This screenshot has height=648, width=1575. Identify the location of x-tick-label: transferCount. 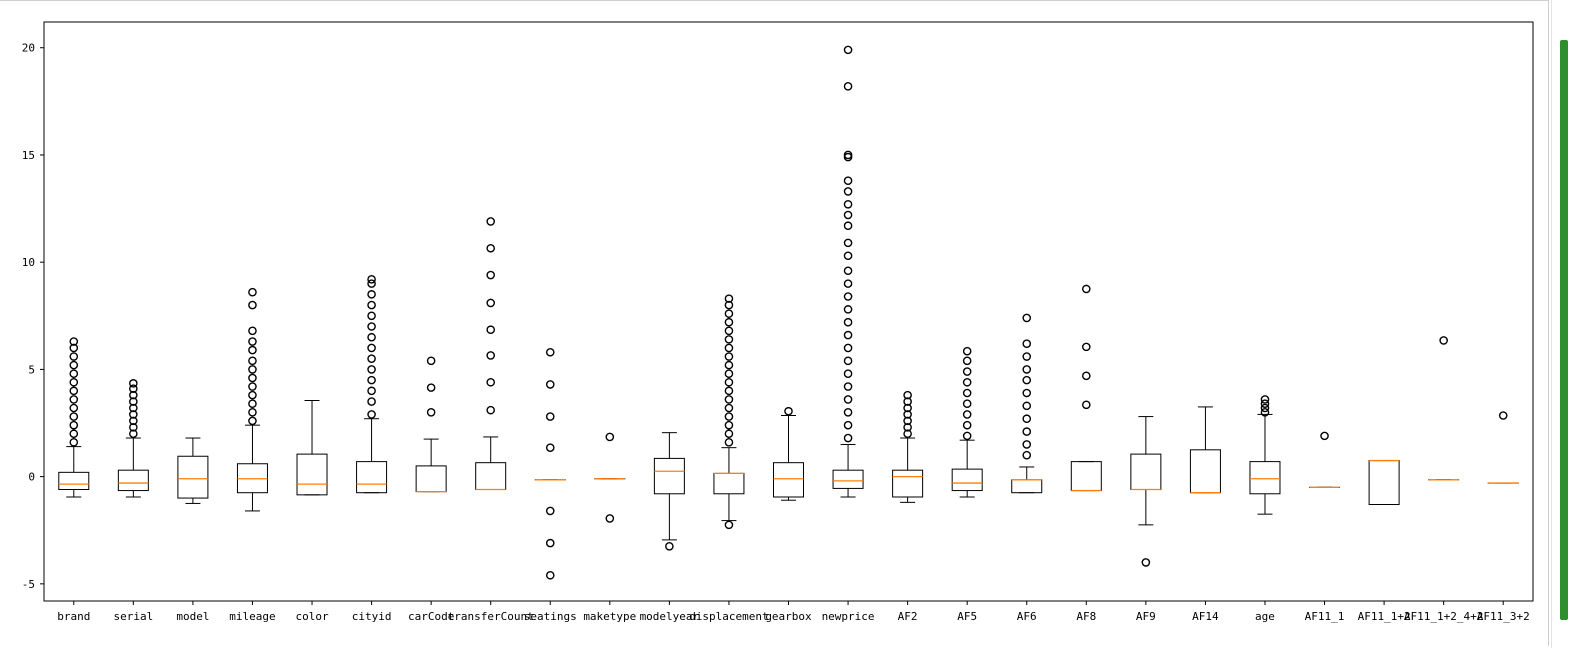
(491, 616).